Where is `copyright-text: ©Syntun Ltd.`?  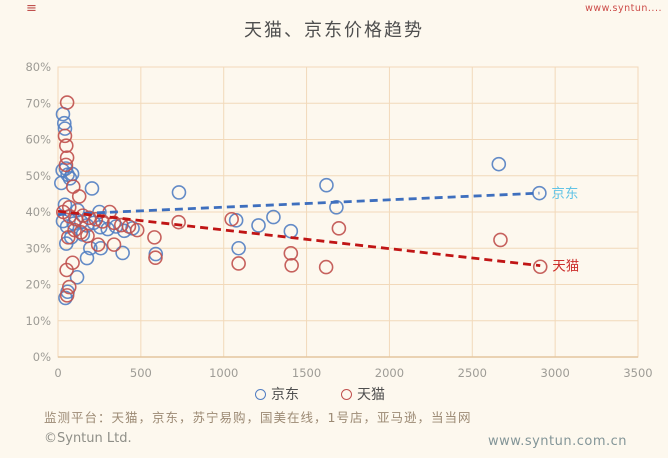 copyright-text: ©Syntun Ltd. is located at coordinates (88, 438).